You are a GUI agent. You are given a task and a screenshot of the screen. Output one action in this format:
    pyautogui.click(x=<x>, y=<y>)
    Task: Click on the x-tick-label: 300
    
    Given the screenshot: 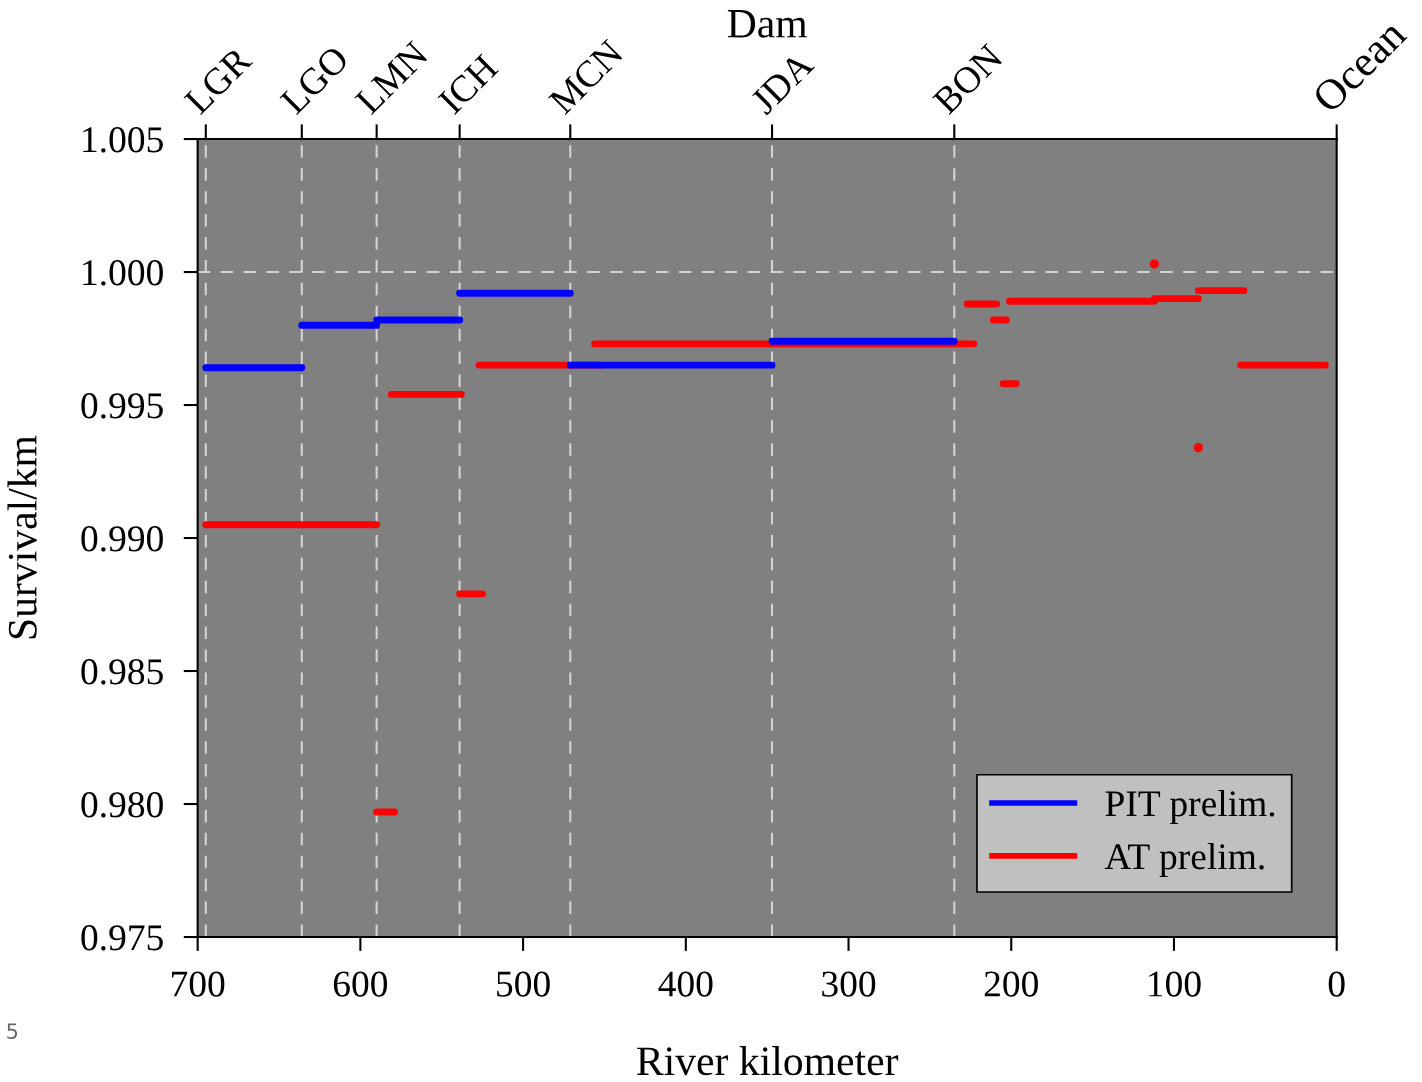 What is the action you would take?
    pyautogui.click(x=849, y=984)
    